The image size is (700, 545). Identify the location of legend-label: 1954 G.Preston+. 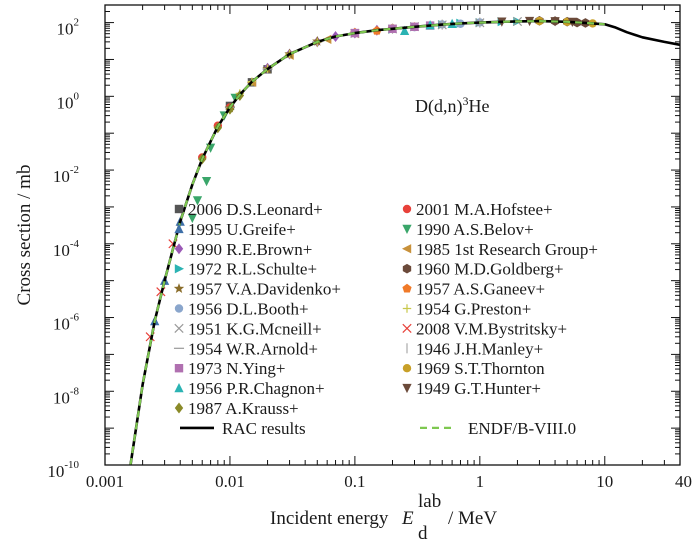
(473, 309).